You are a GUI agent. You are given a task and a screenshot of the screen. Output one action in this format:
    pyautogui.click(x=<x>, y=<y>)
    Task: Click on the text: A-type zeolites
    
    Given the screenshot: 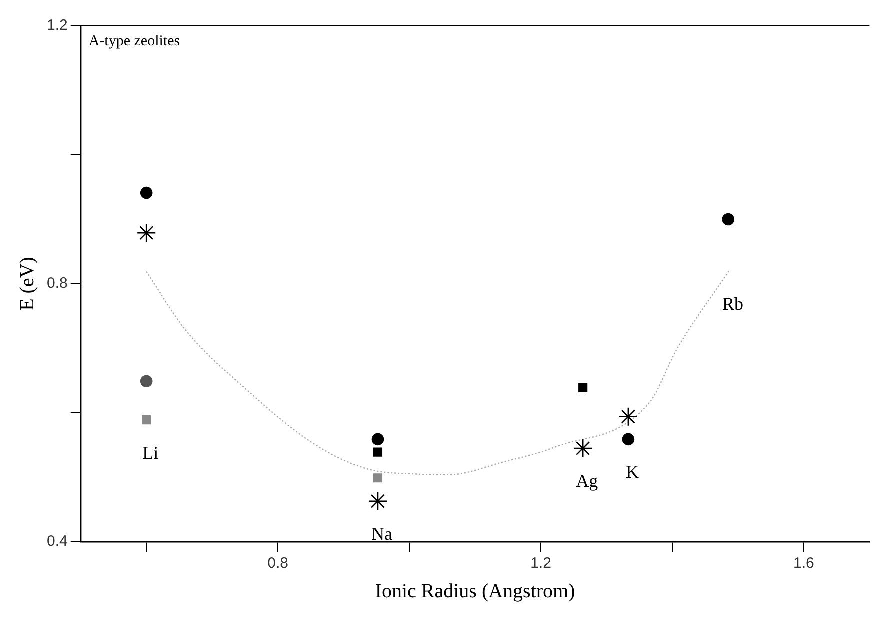 What is the action you would take?
    pyautogui.click(x=134, y=41)
    